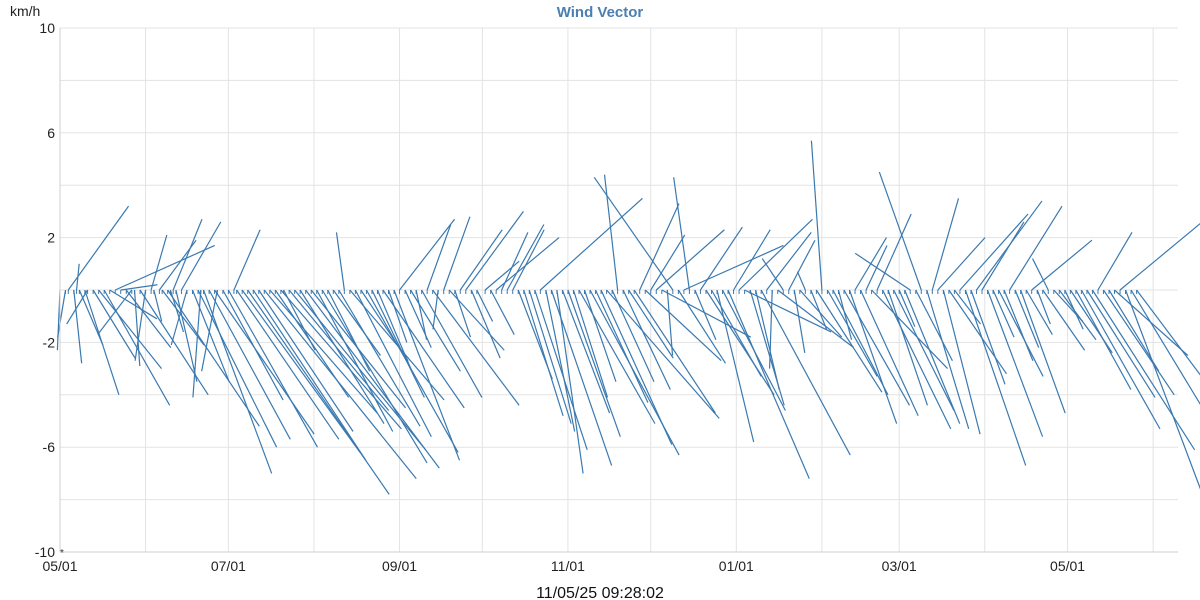  I want to click on chart-title: Wind Vector, so click(600, 12).